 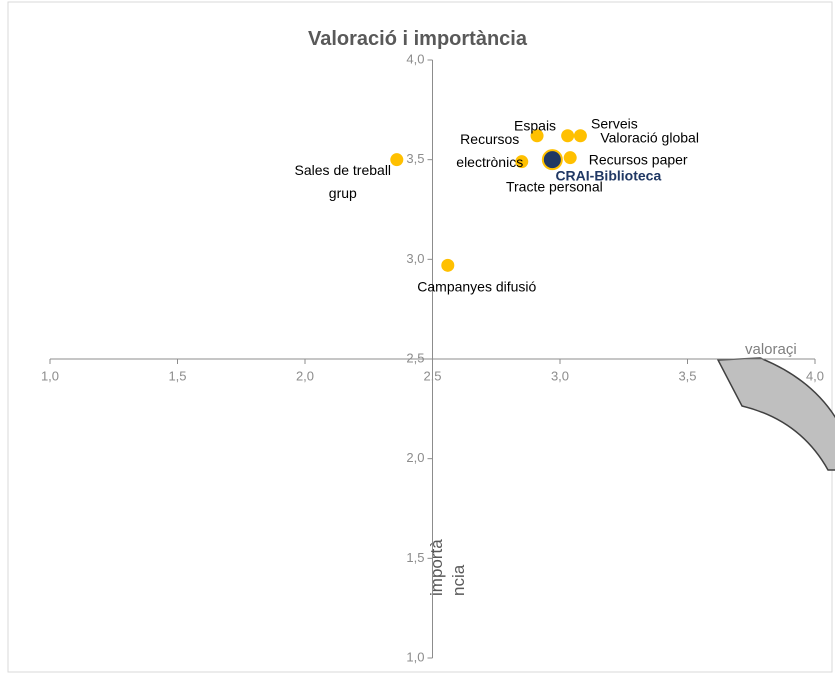 I want to click on x-tick-label: 1,0, so click(x=50, y=375).